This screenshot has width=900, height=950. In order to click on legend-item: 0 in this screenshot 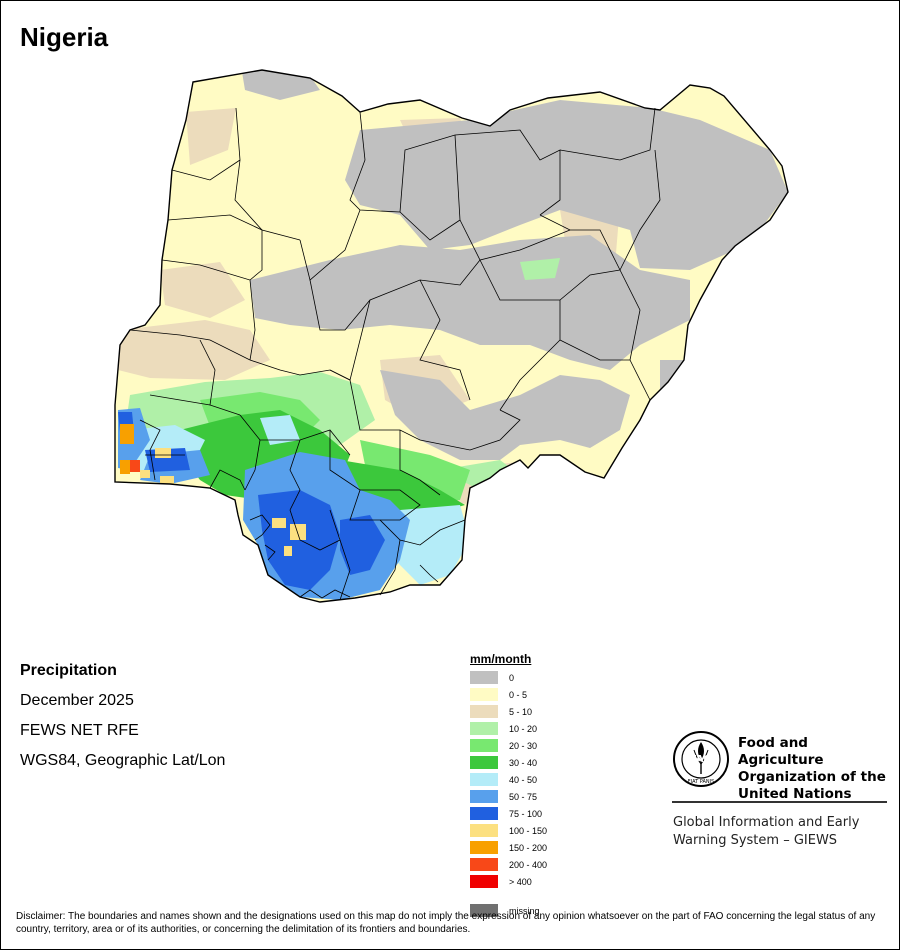, I will do `click(508, 677)`.